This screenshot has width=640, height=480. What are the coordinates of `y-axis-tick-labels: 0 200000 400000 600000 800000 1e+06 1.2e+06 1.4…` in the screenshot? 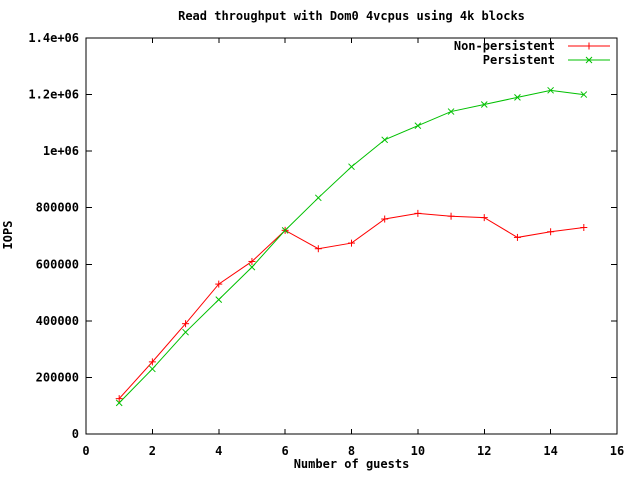 It's located at (53, 236).